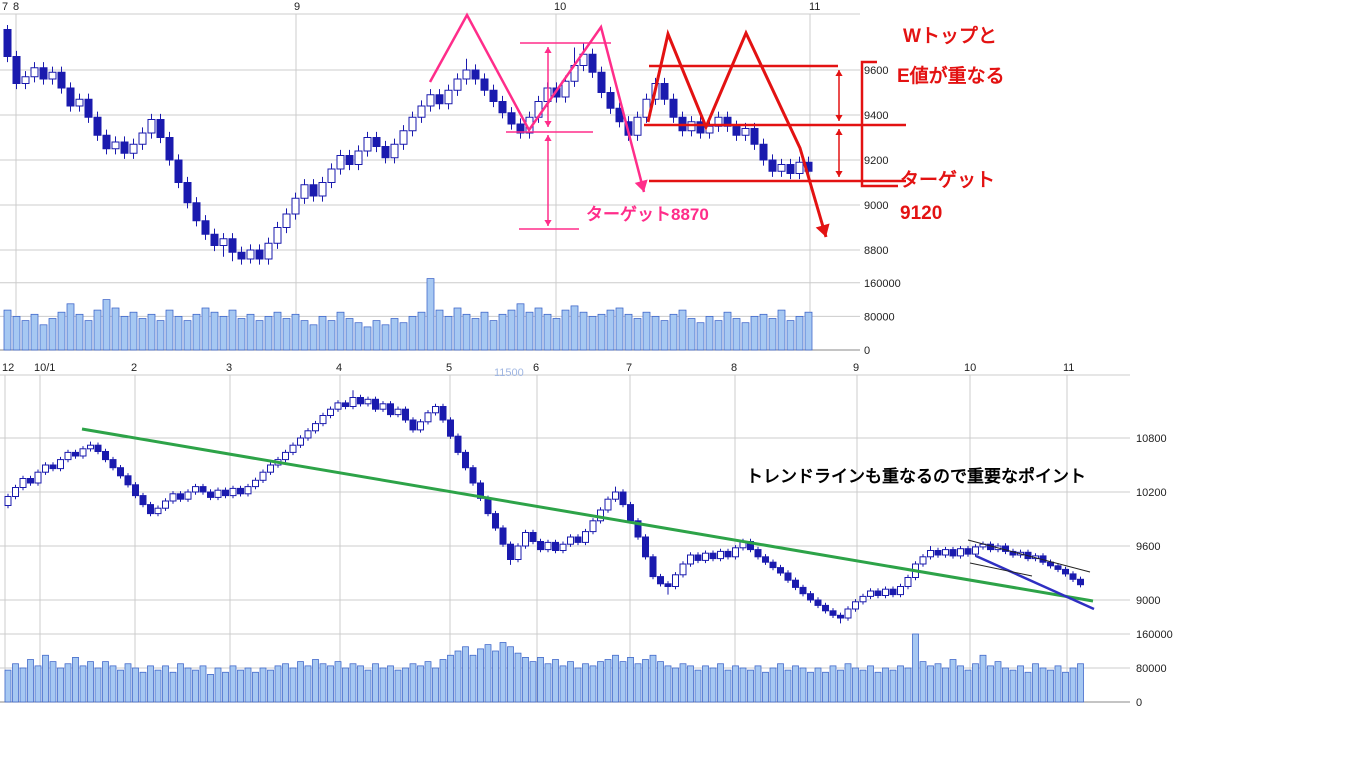 Image resolution: width=1366 pixels, height=768 pixels. I want to click on svg-text: 6, so click(536, 368).